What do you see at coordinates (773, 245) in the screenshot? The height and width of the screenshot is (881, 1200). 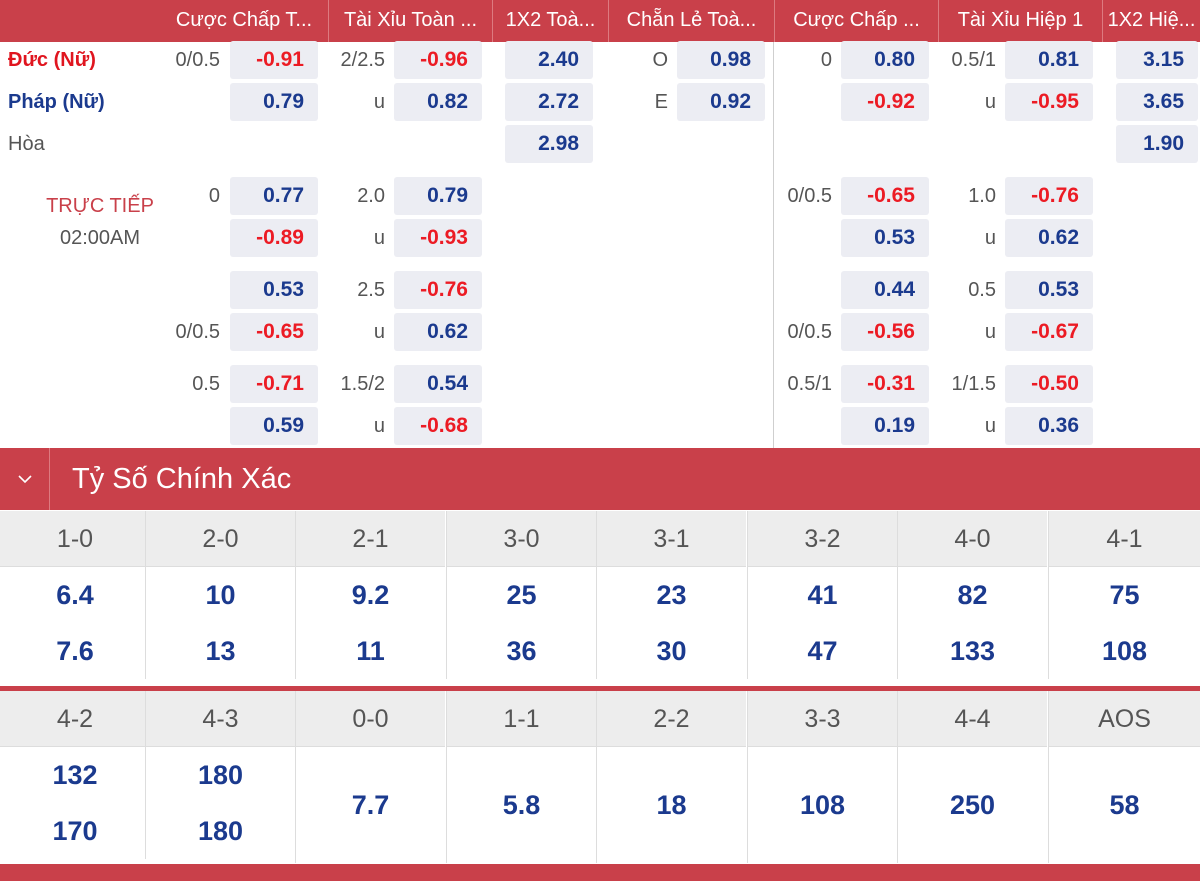 I see `half-divider` at bounding box center [773, 245].